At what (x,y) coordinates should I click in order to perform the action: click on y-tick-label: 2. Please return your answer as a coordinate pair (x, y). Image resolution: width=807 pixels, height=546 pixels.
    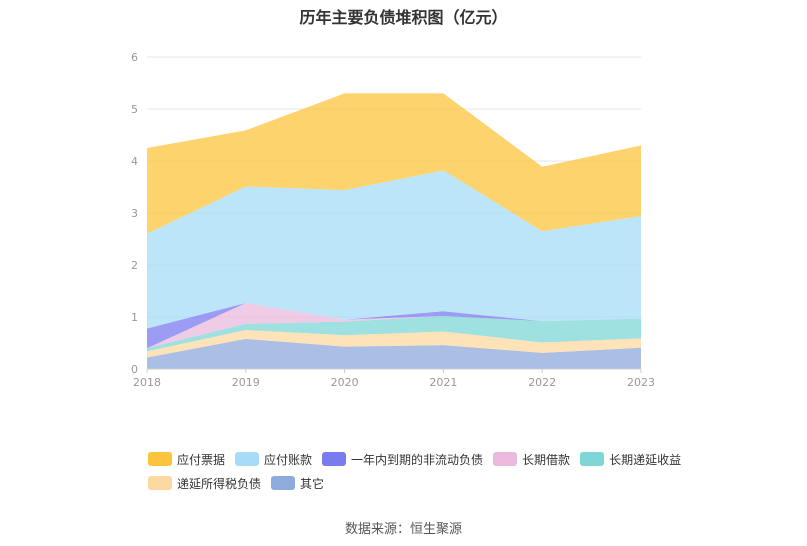
    Looking at the image, I should click on (134, 265).